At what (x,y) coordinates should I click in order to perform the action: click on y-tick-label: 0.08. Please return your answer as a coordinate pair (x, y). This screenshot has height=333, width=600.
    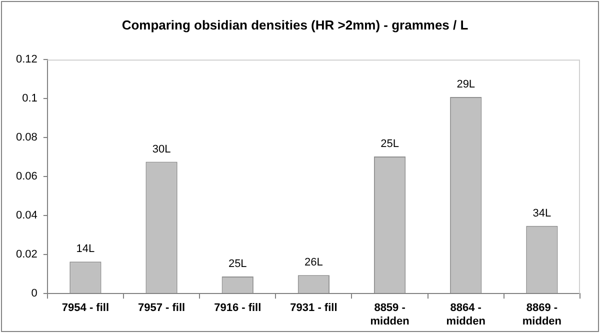
    Looking at the image, I should click on (27, 138).